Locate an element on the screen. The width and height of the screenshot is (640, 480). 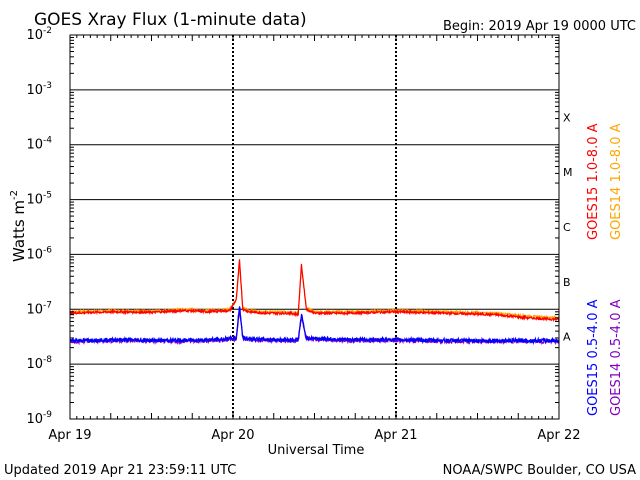
y-tick-label: 10⁻⁶ is located at coordinates (39, 253).